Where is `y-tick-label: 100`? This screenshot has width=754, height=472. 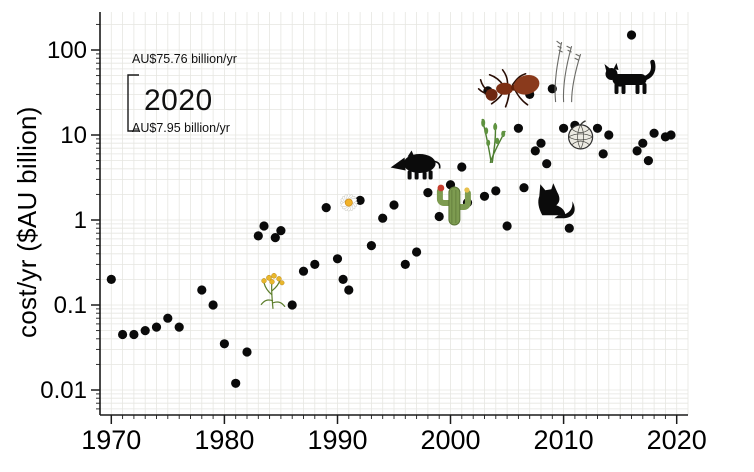
y-tick-label: 100 is located at coordinates (67, 50).